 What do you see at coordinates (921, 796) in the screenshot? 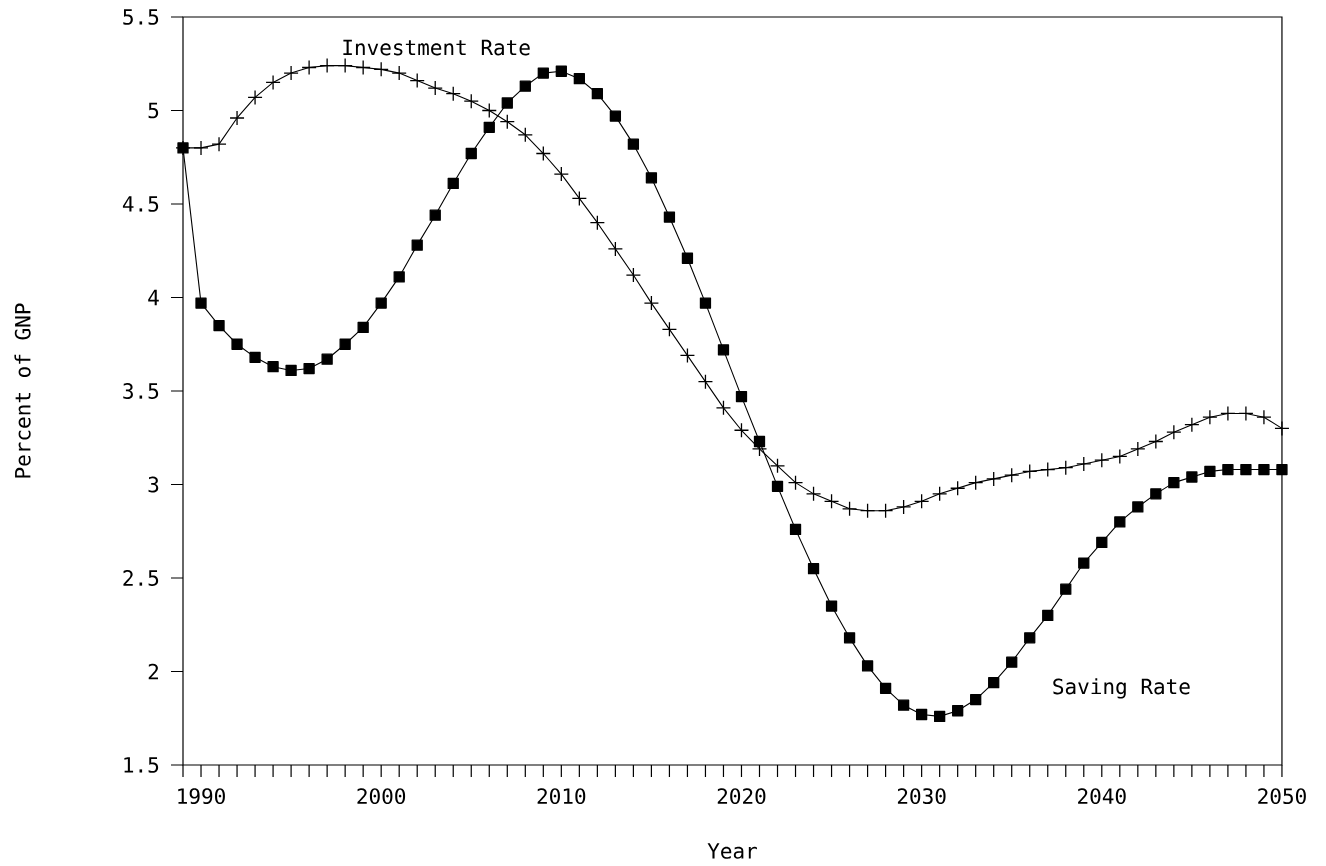
I see `x-tick-label: 2030` at bounding box center [921, 796].